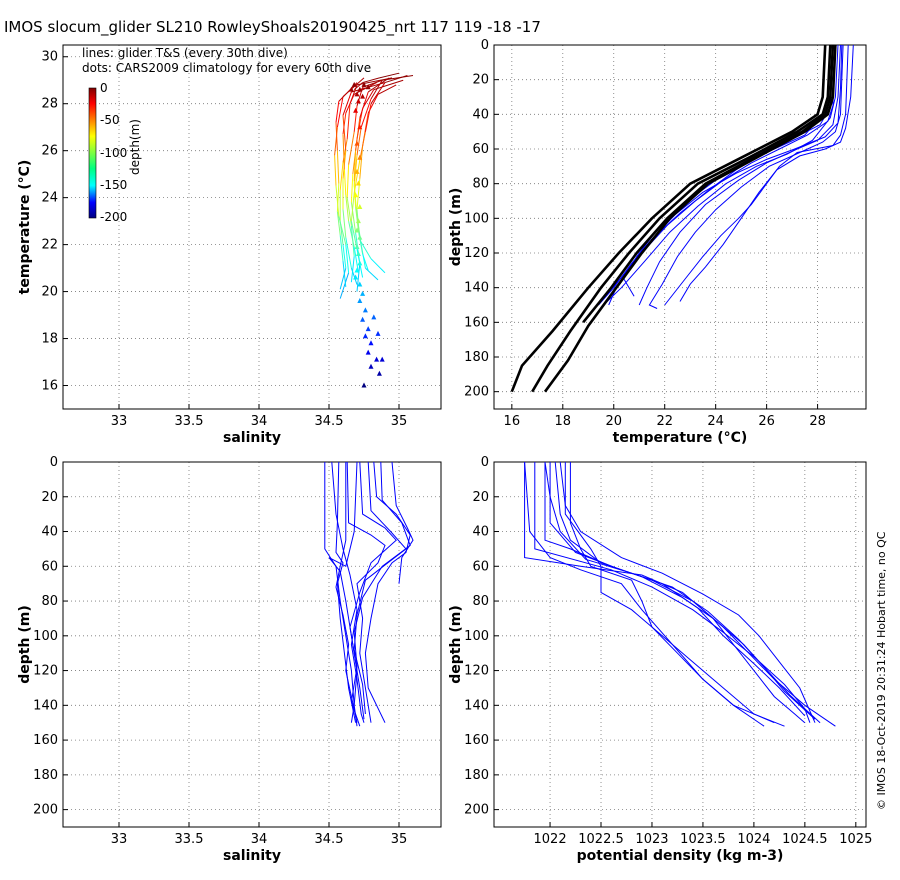 The height and width of the screenshot is (880, 900). Describe the element at coordinates (563, 421) in the screenshot. I see `x-tick-label: 18` at that location.